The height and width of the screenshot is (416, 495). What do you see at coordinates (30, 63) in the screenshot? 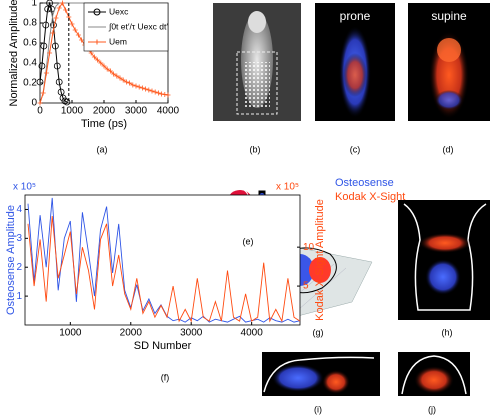
I see `y-tick-label: 0.4` at bounding box center [30, 63].